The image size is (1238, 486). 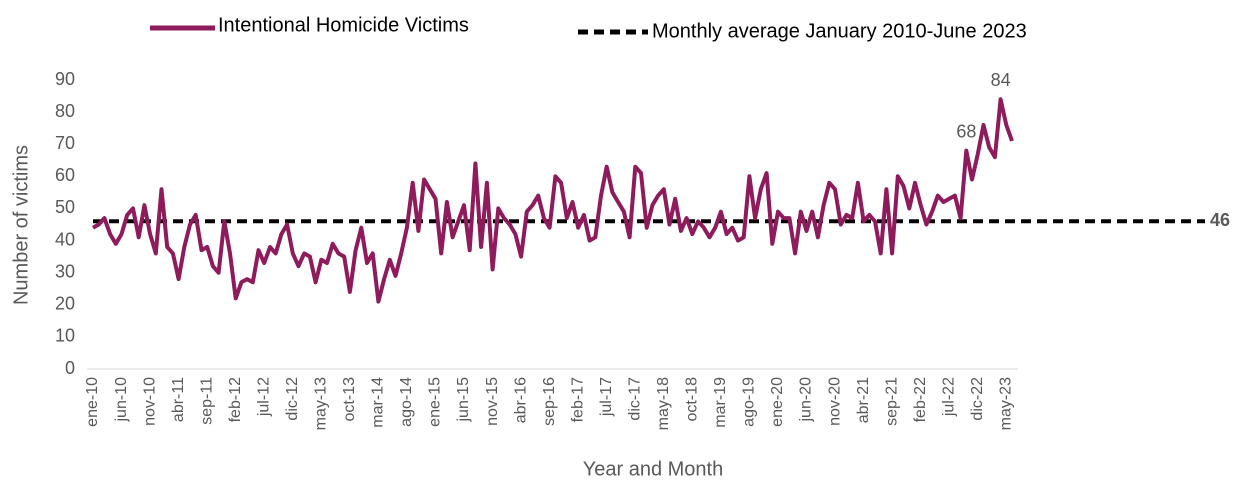 What do you see at coordinates (663, 403) in the screenshot?
I see `x-tick-label: may-18` at bounding box center [663, 403].